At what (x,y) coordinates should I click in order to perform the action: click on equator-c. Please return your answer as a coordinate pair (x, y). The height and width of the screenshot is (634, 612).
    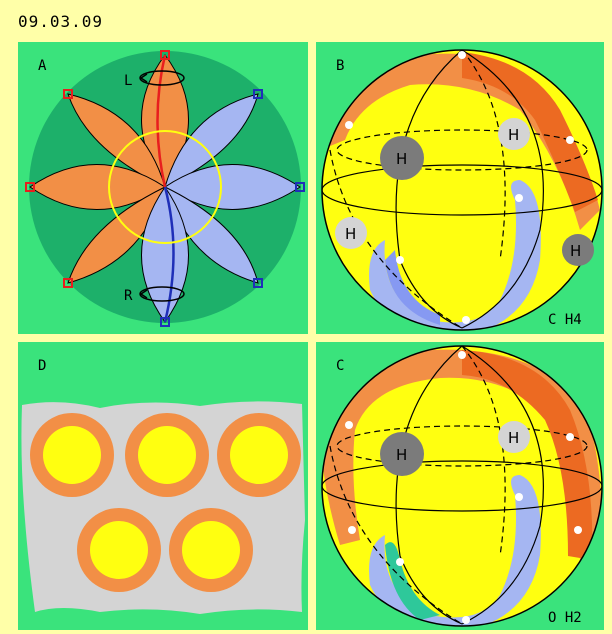
    Looking at the image, I should click on (462, 486).